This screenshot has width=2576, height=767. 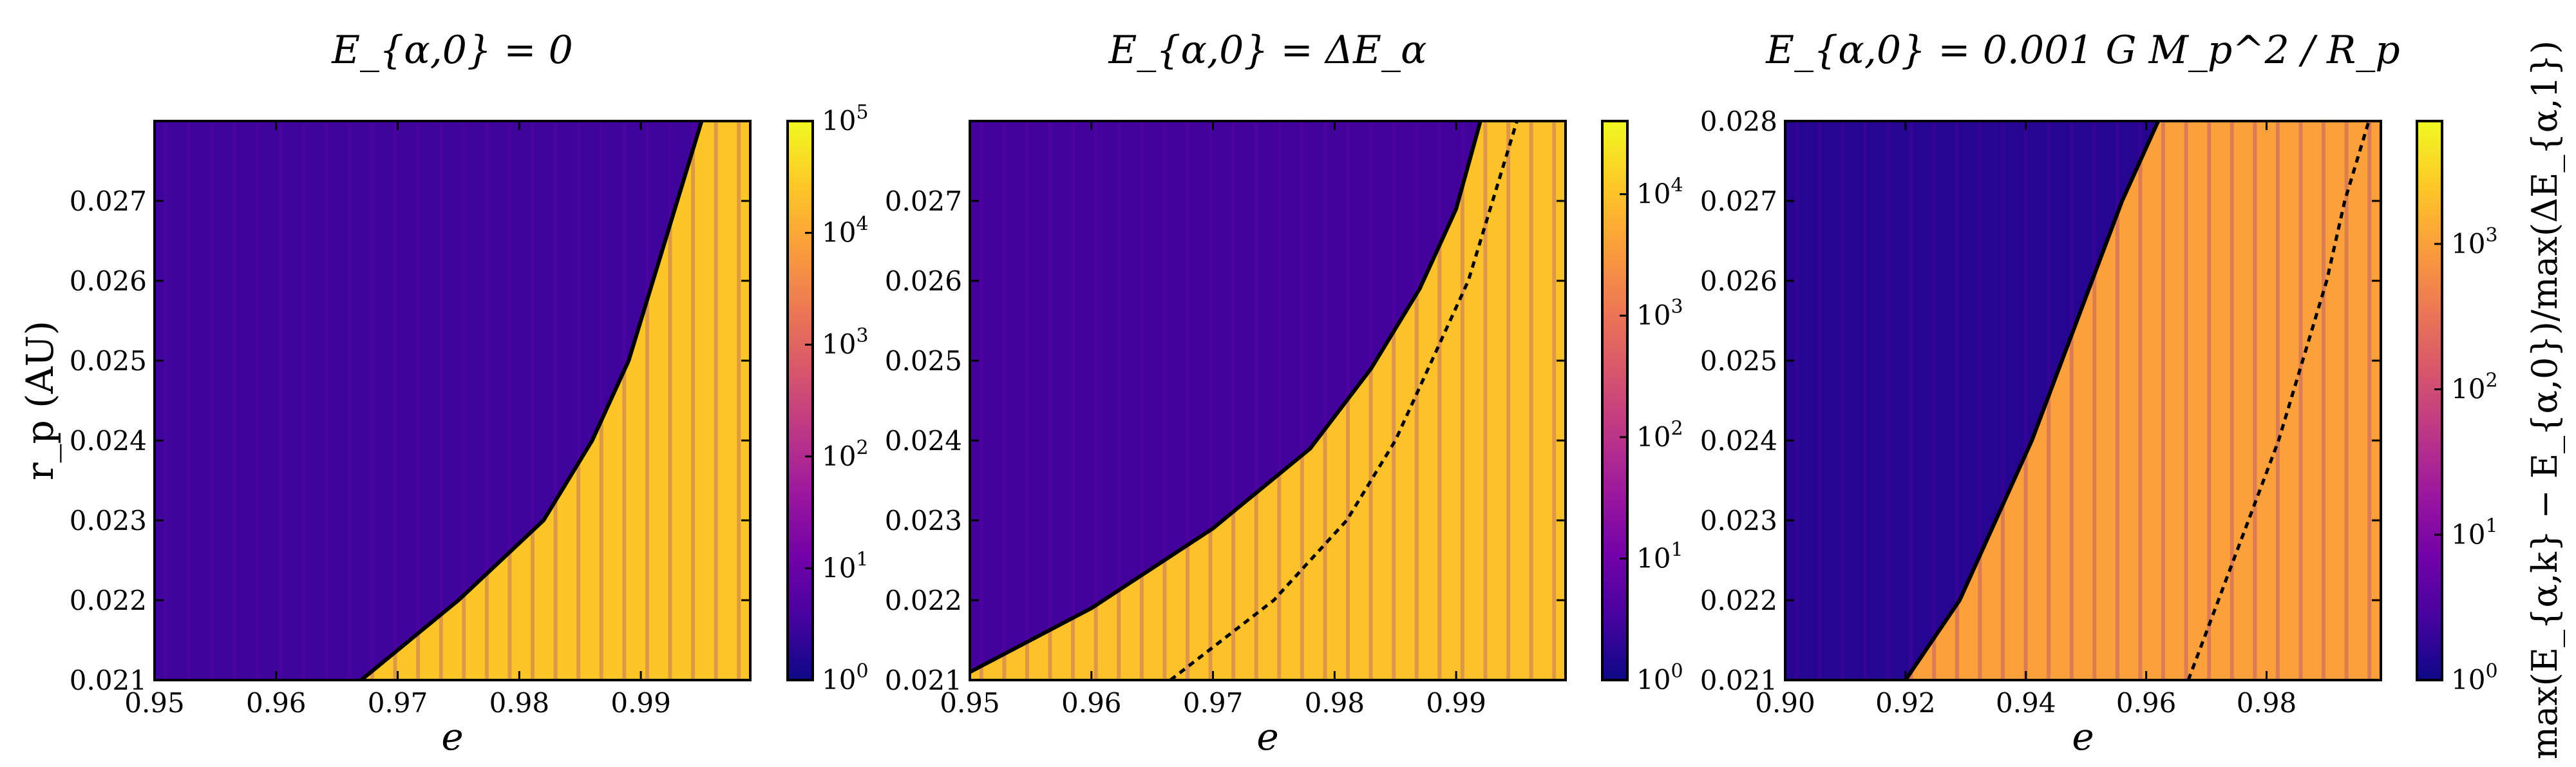 What do you see at coordinates (1739, 122) in the screenshot?
I see `panel-3-ytick-label: 0.028` at bounding box center [1739, 122].